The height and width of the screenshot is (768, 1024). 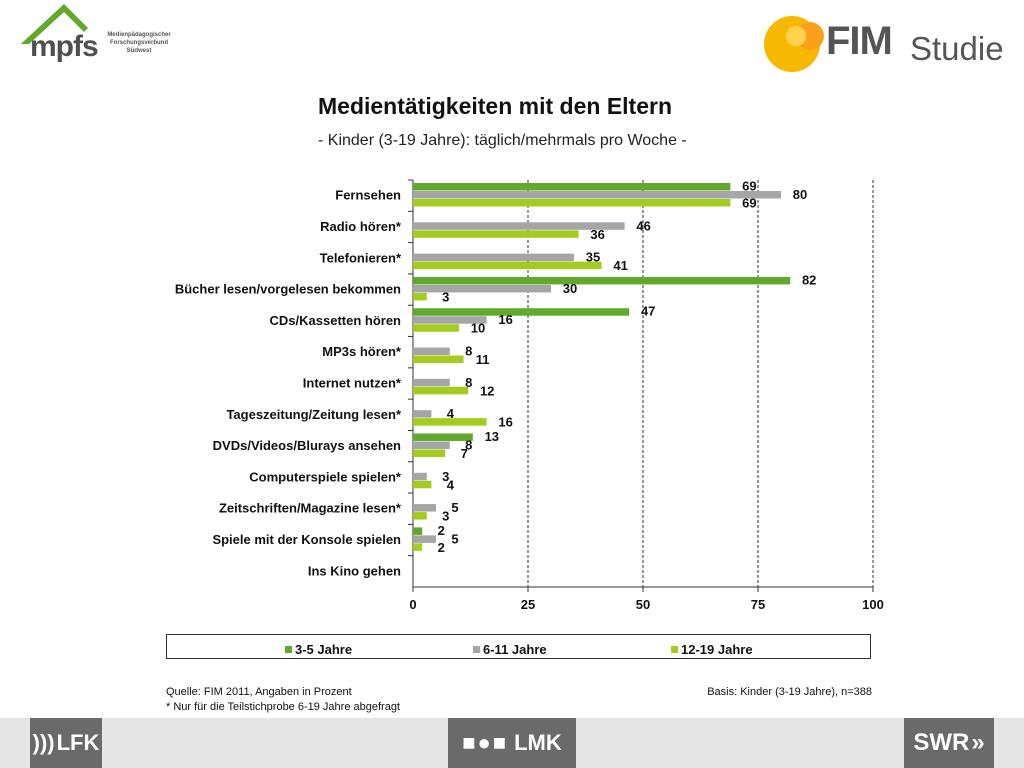 What do you see at coordinates (78, 742) in the screenshot?
I see `lfk-text: LFK` at bounding box center [78, 742].